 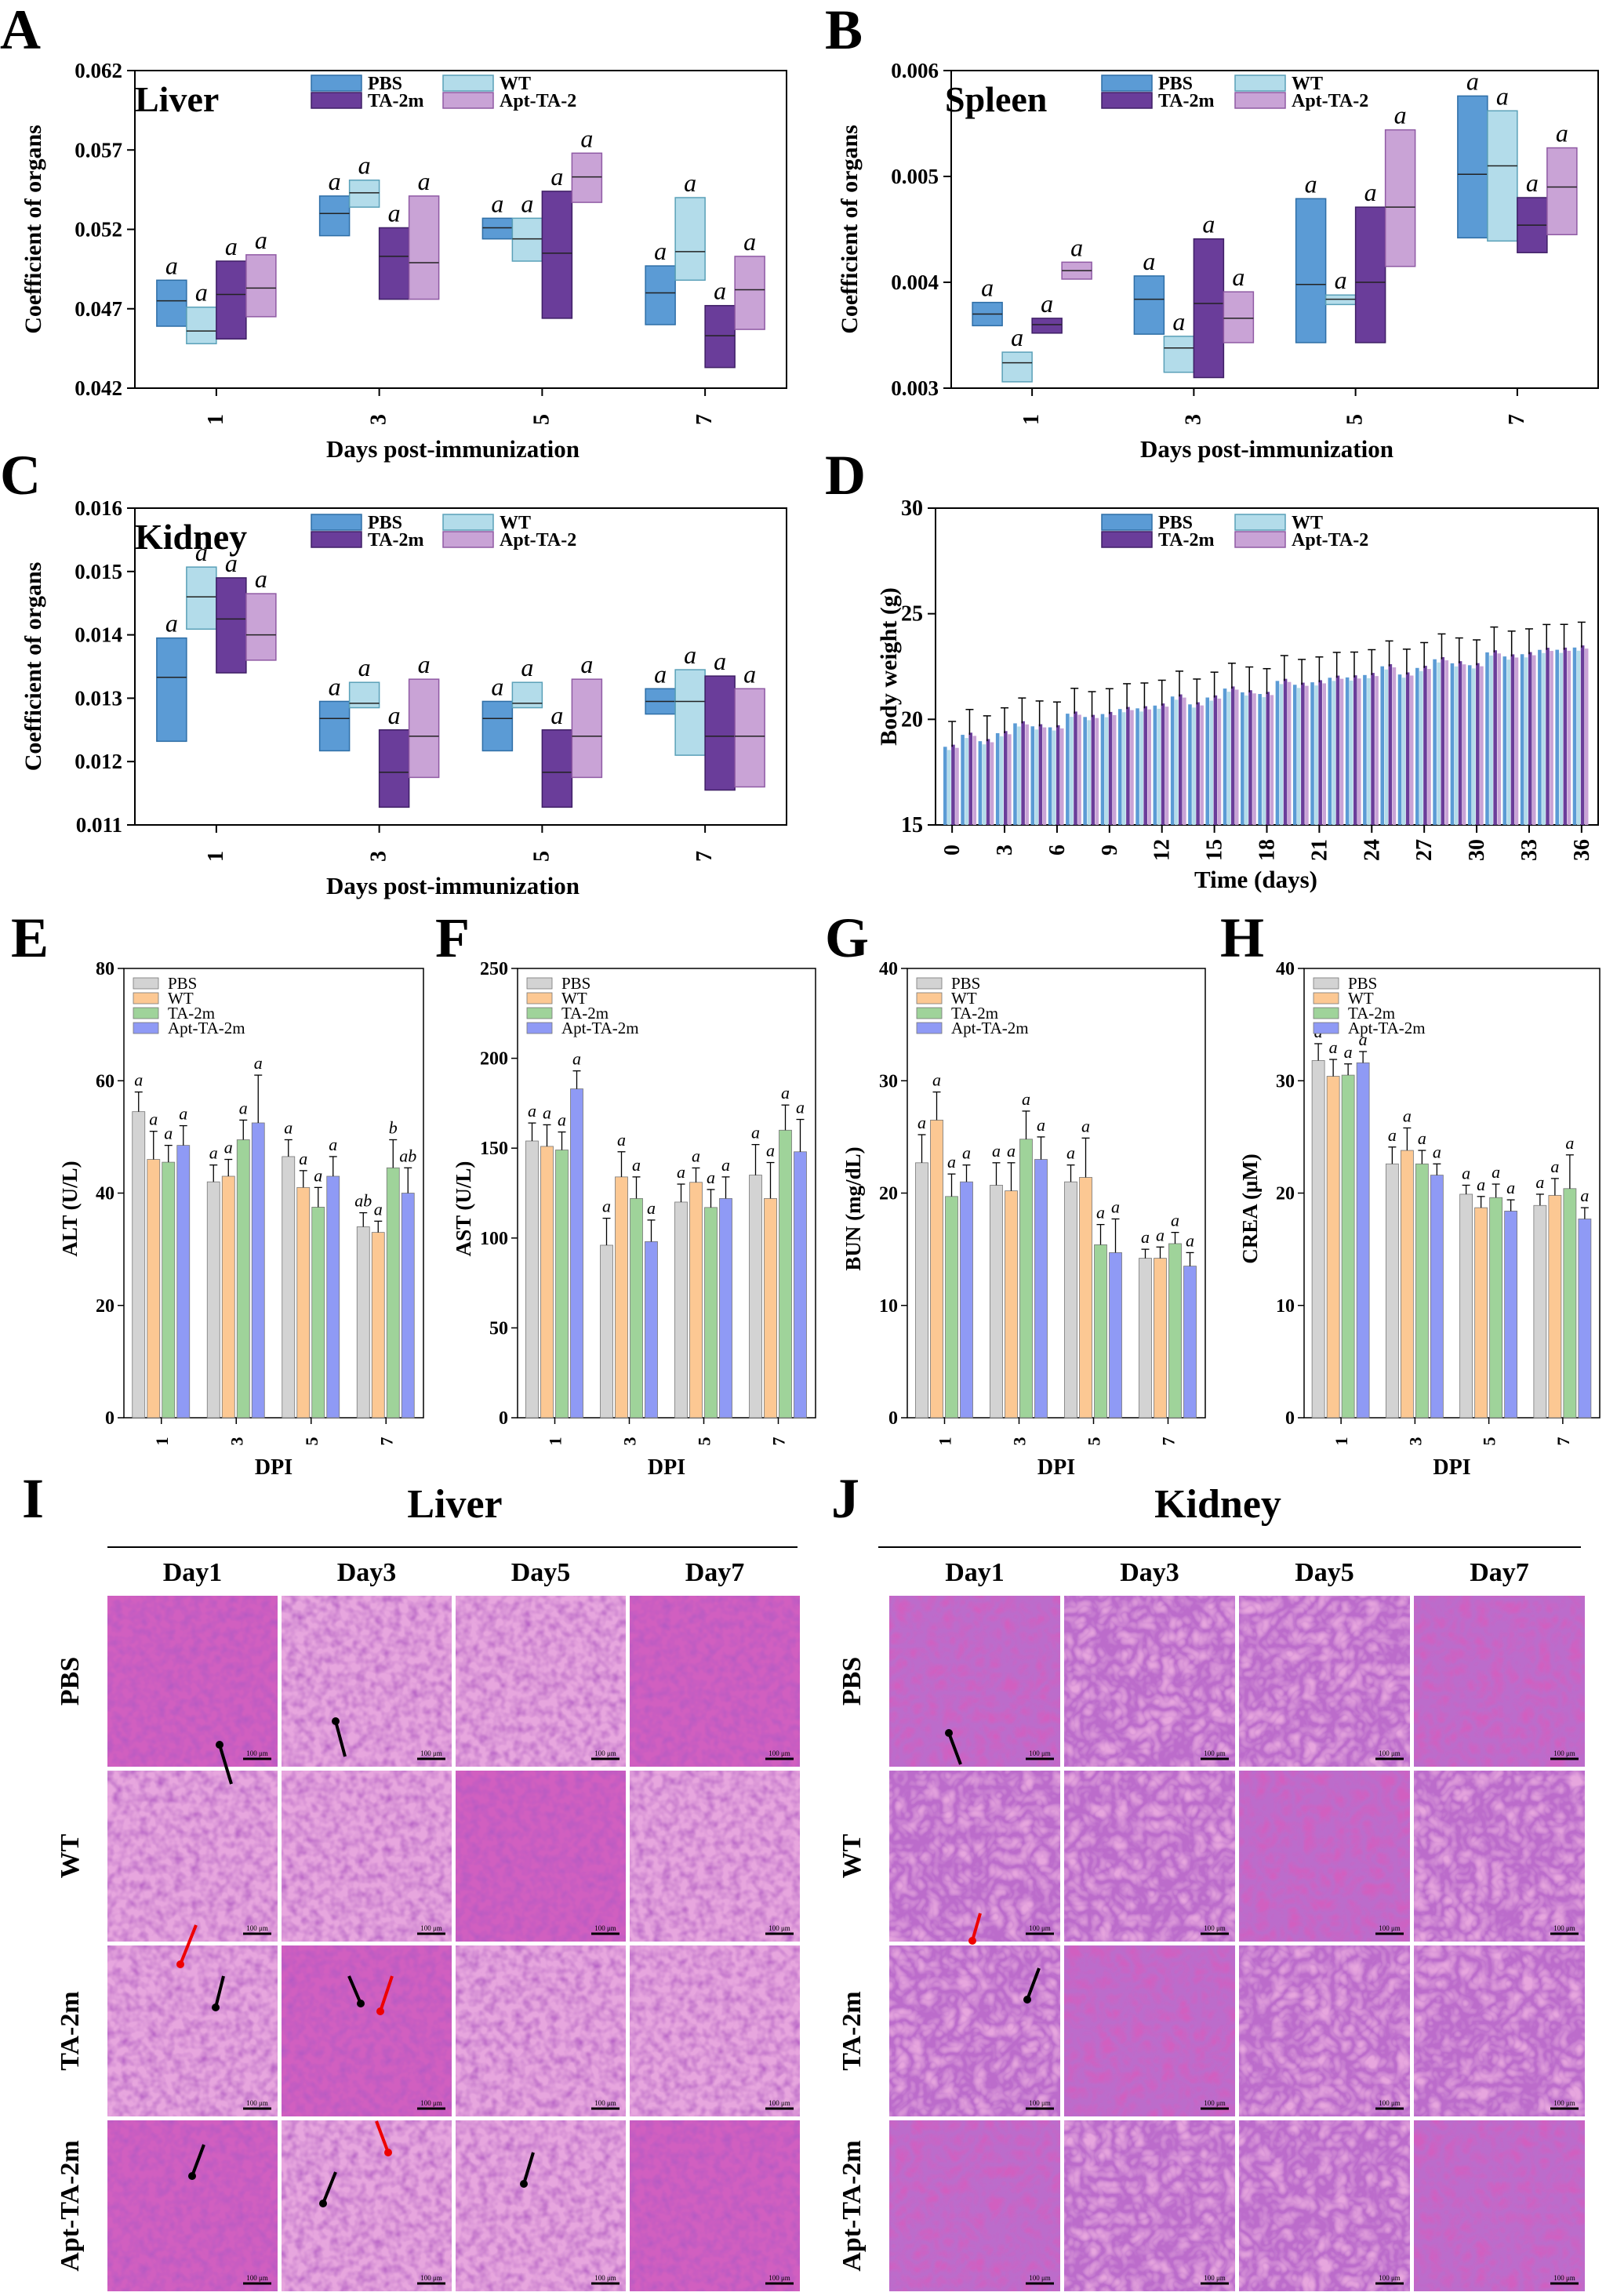 What do you see at coordinates (720, 661) in the screenshot?
I see `chart-c-sig-label: a` at bounding box center [720, 661].